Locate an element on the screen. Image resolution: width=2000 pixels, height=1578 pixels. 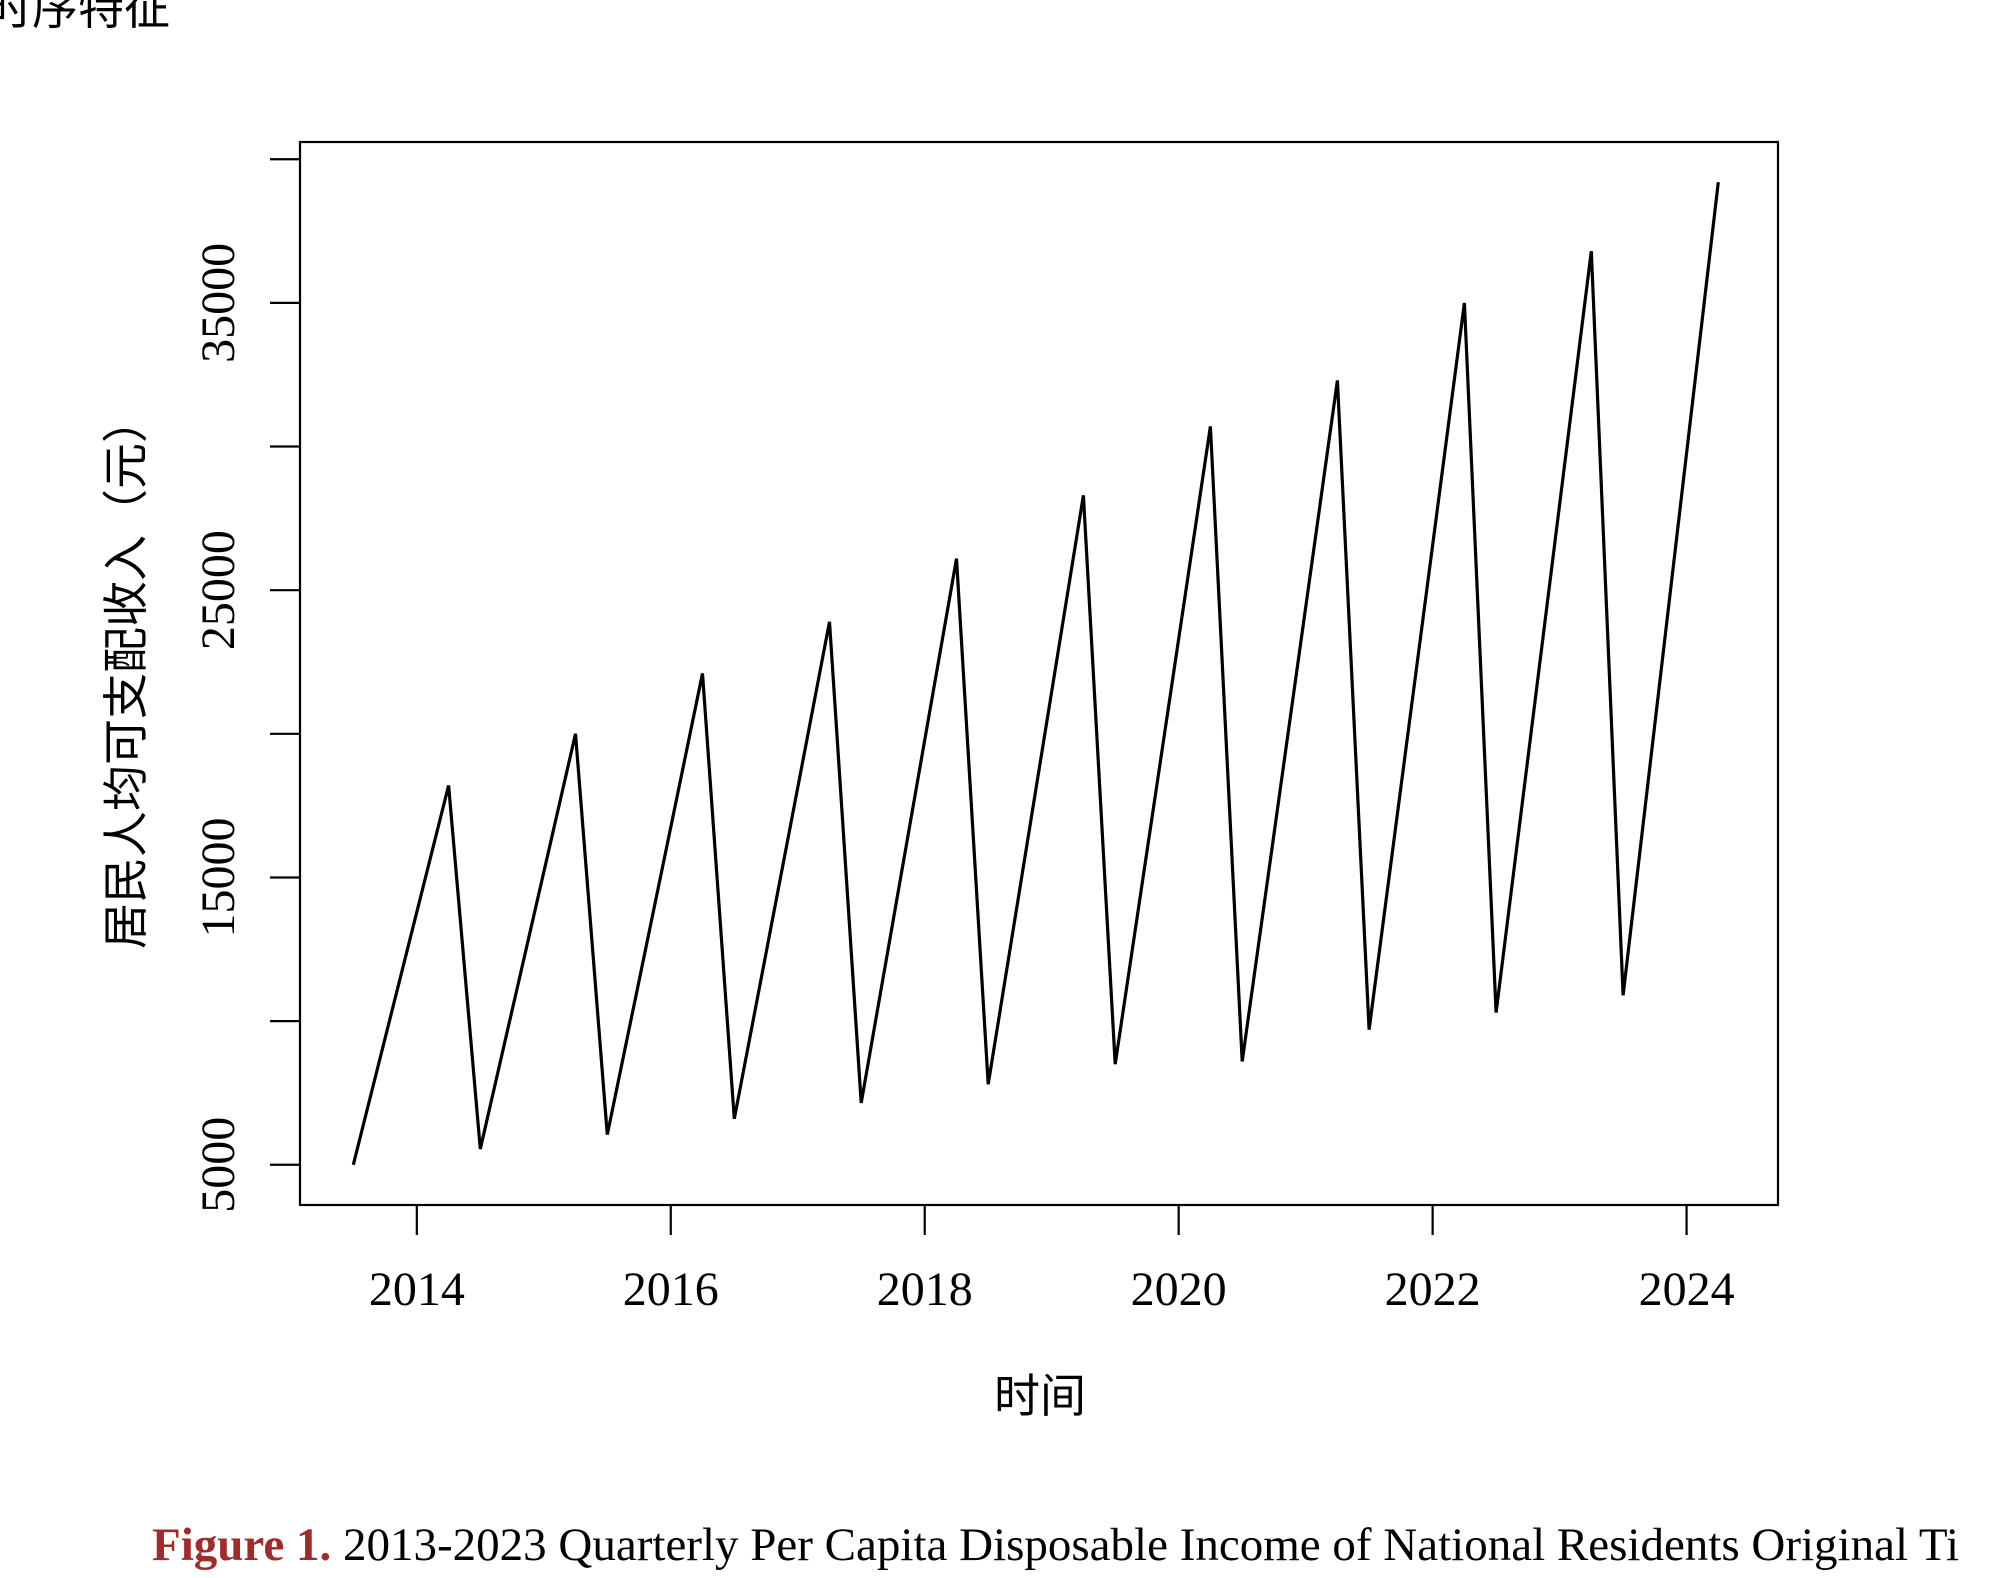
x-tick-label: 2016 is located at coordinates (671, 1289).